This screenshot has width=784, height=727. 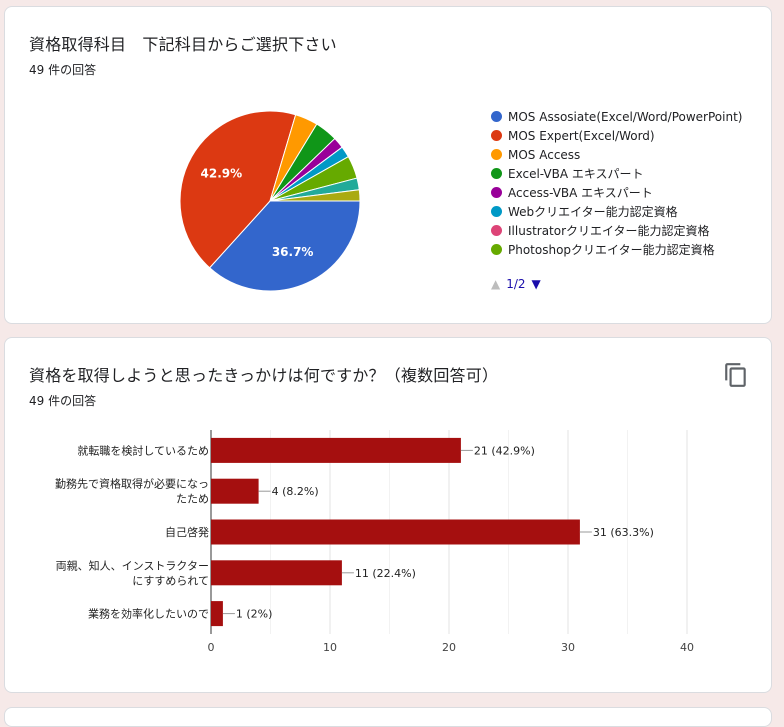 What do you see at coordinates (496, 284) in the screenshot?
I see `pager-up-icon: ▲` at bounding box center [496, 284].